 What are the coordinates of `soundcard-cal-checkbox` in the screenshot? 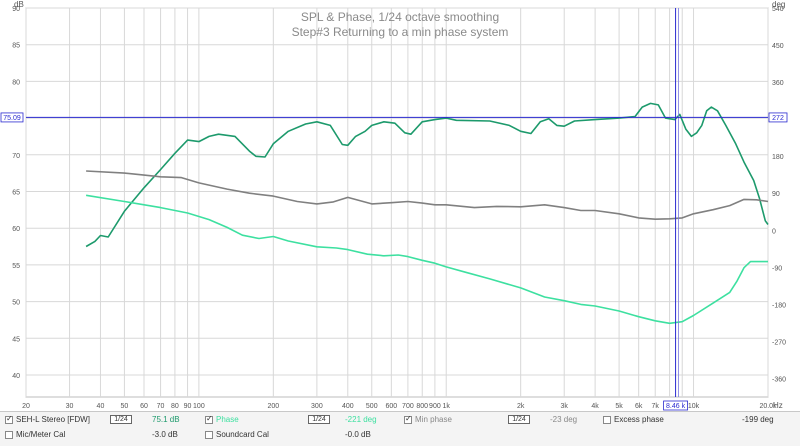 It's located at (209, 435).